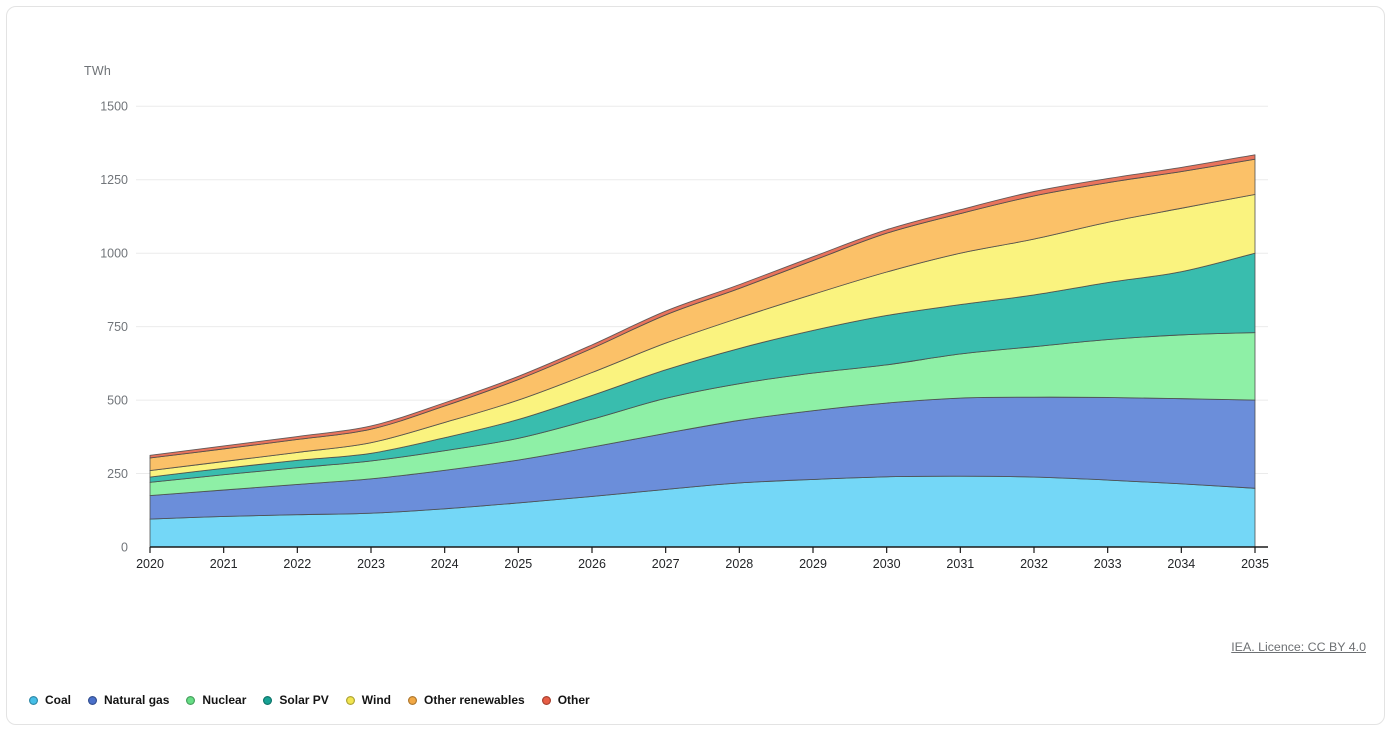  Describe the element at coordinates (412, 700) in the screenshot. I see `legend-dot-other-renewables` at that location.